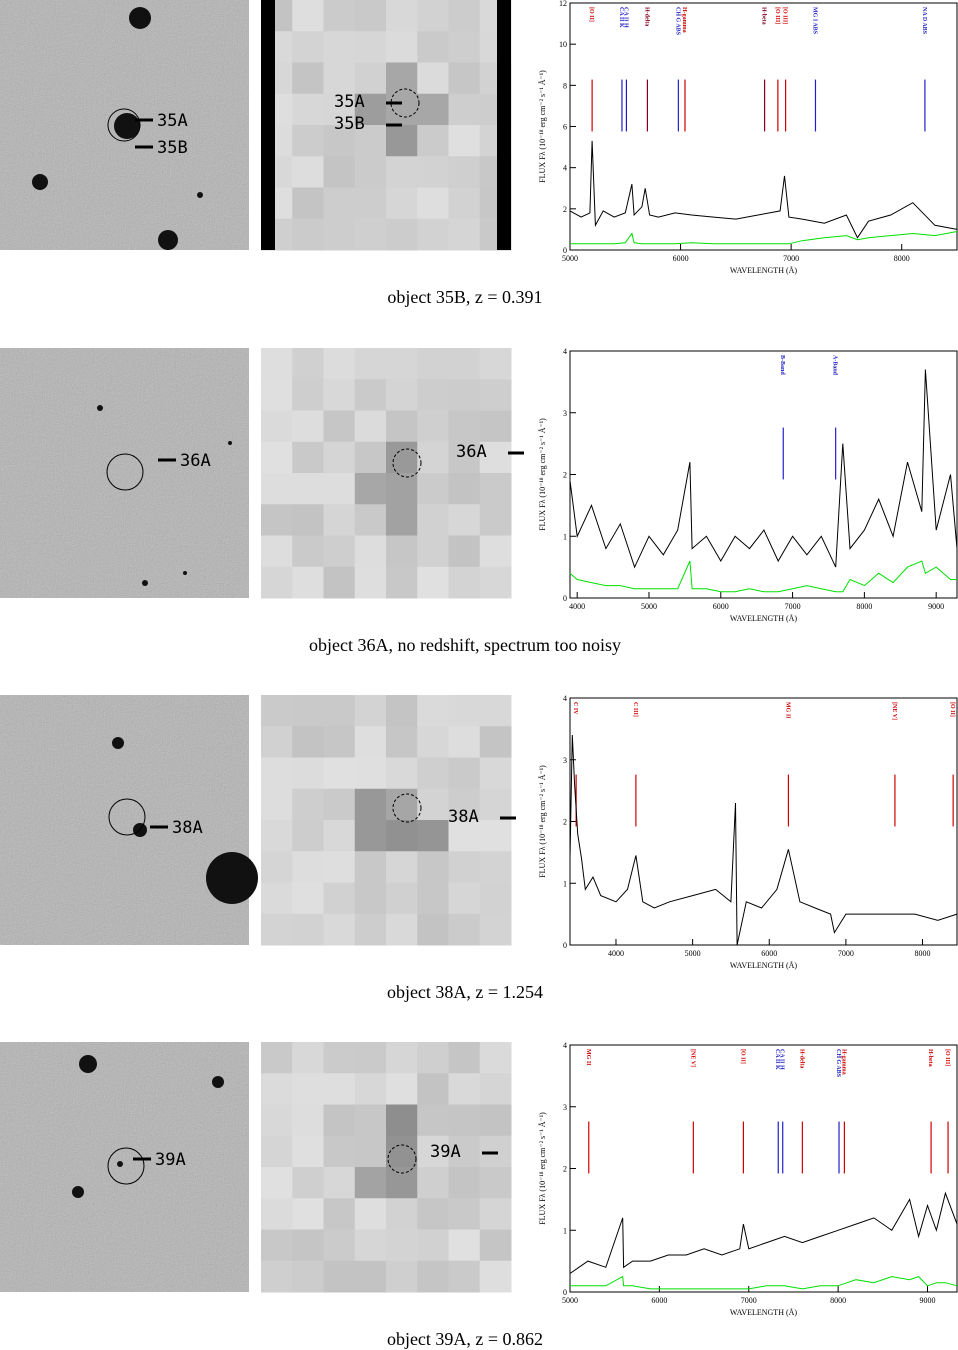 The height and width of the screenshot is (1350, 958). What do you see at coordinates (565, 822) in the screenshot?
I see `y-tick-label: 2` at bounding box center [565, 822].